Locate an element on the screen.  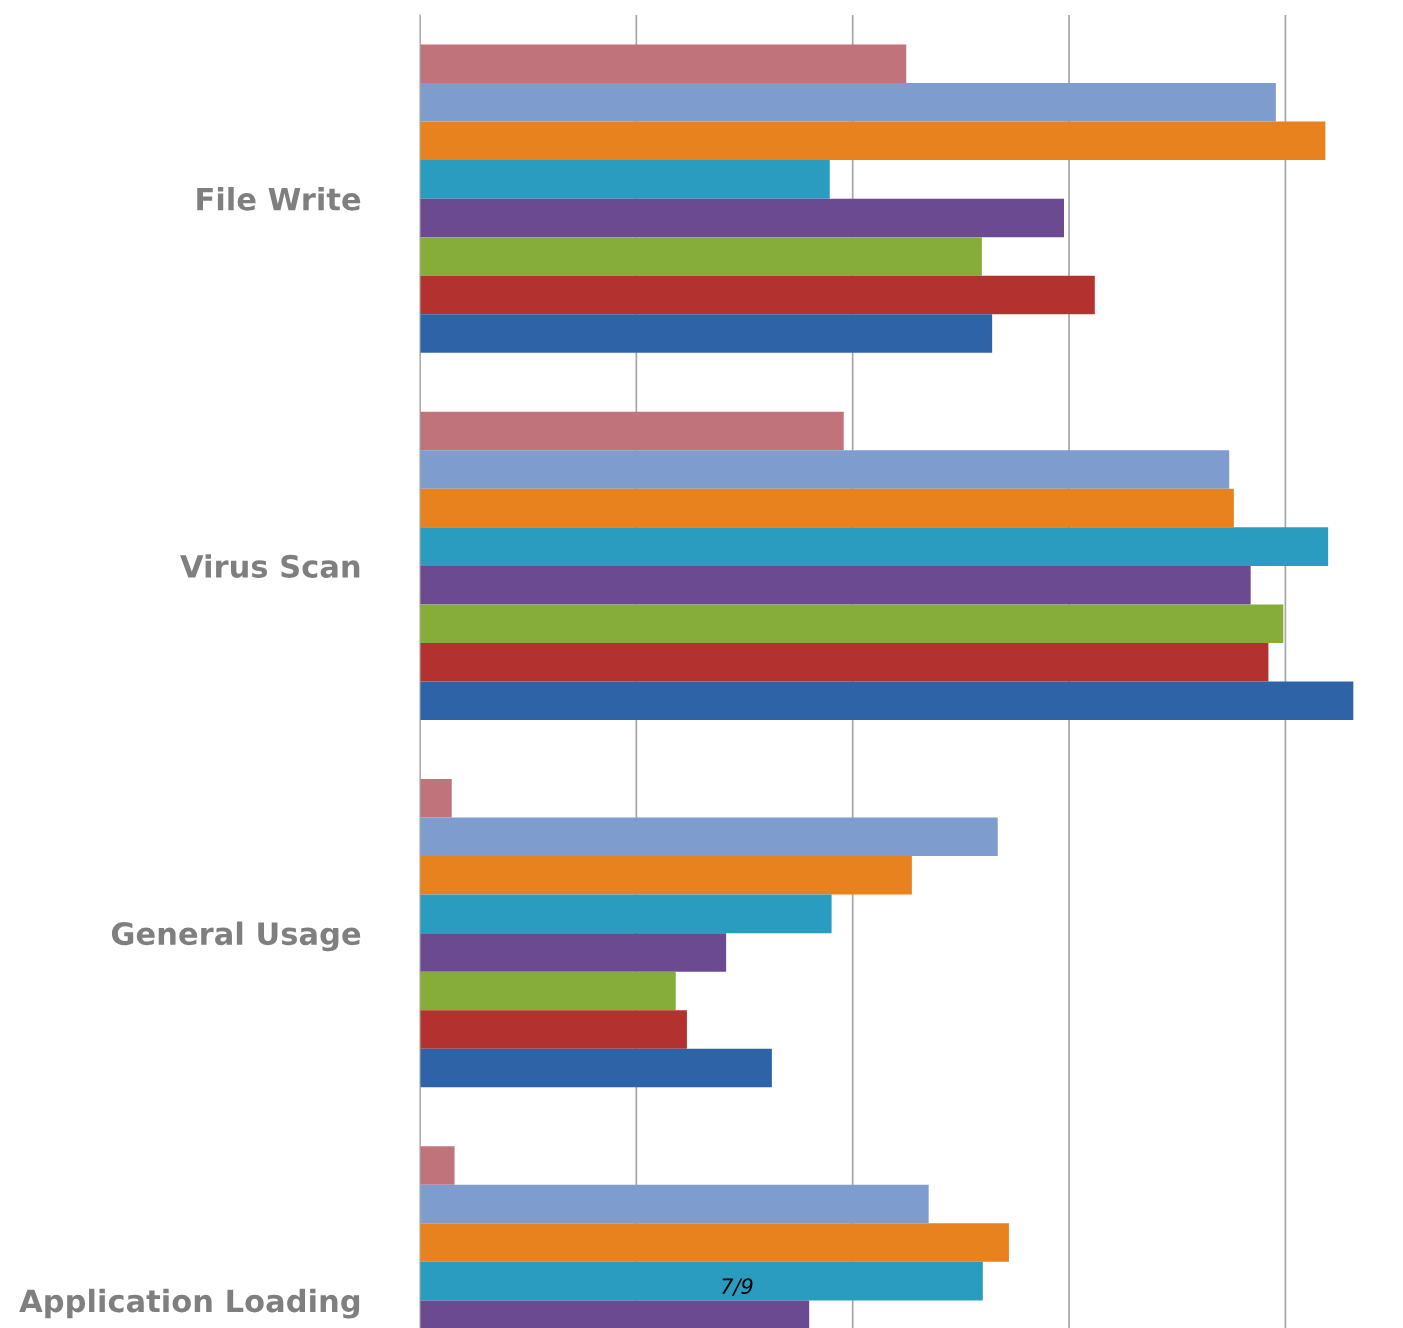
y-tick-label: General Usage is located at coordinates (236, 936).